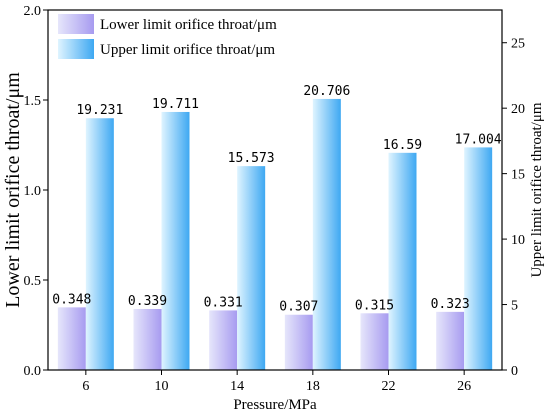  What do you see at coordinates (518, 175) in the screenshot?
I see `right-tick-label-15: 15` at bounding box center [518, 175].